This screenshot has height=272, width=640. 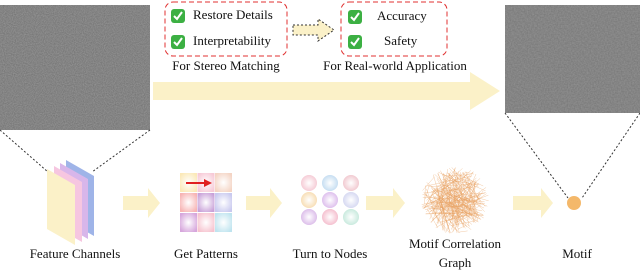 What do you see at coordinates (577, 253) in the screenshot?
I see `step-label: Motif` at bounding box center [577, 253].